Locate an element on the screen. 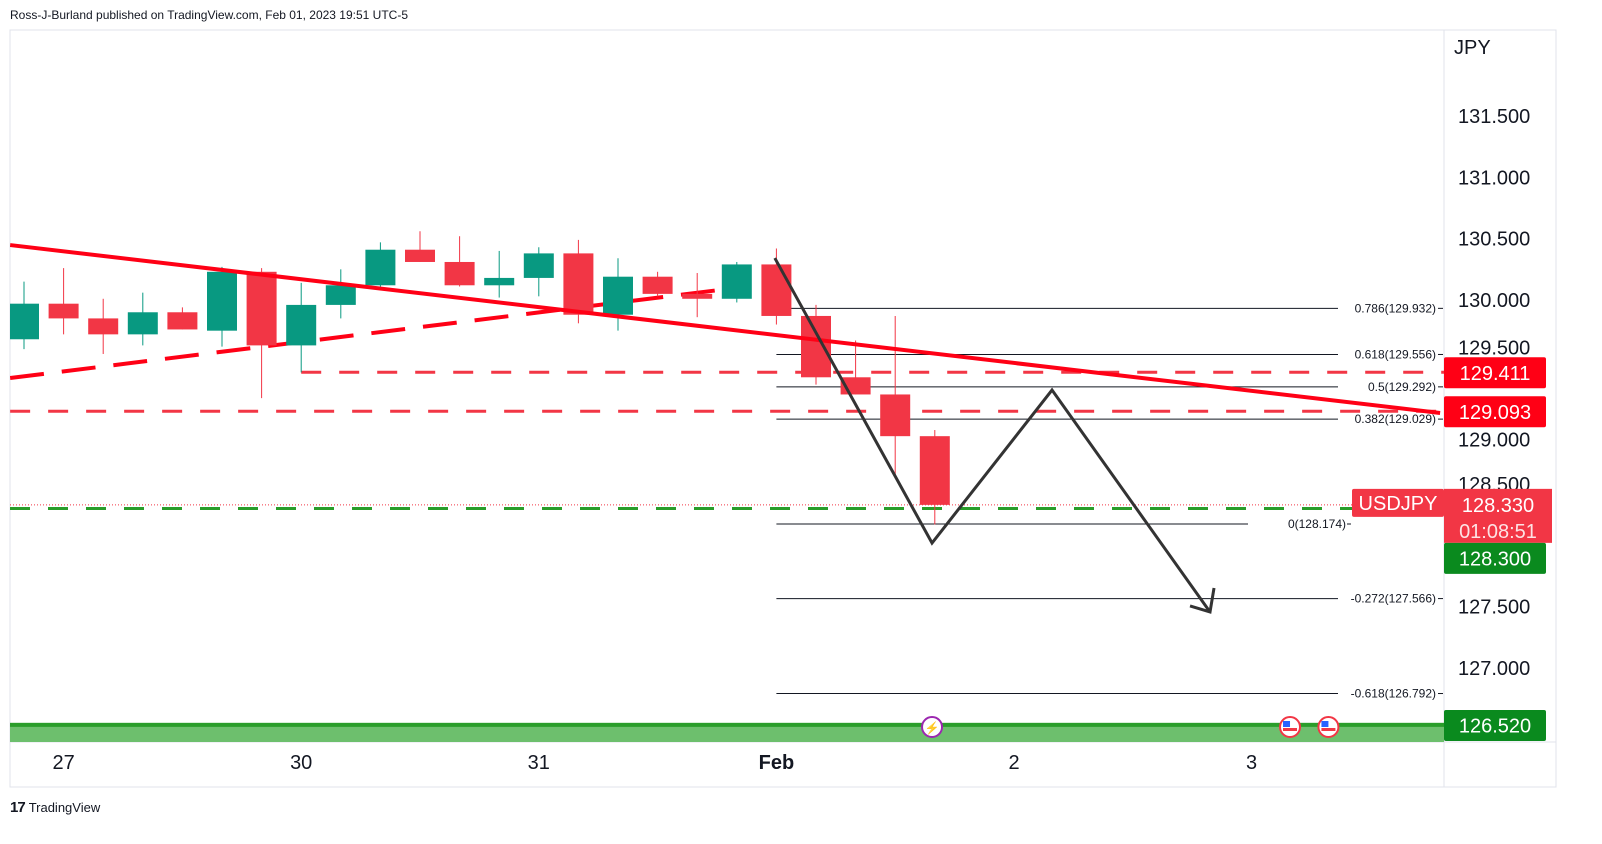  y-tick-label: 129.000 is located at coordinates (1494, 440).